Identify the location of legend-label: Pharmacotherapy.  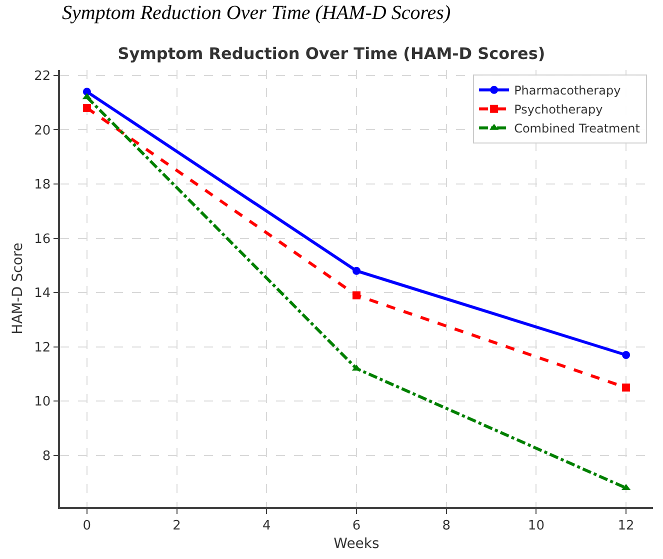
(567, 91).